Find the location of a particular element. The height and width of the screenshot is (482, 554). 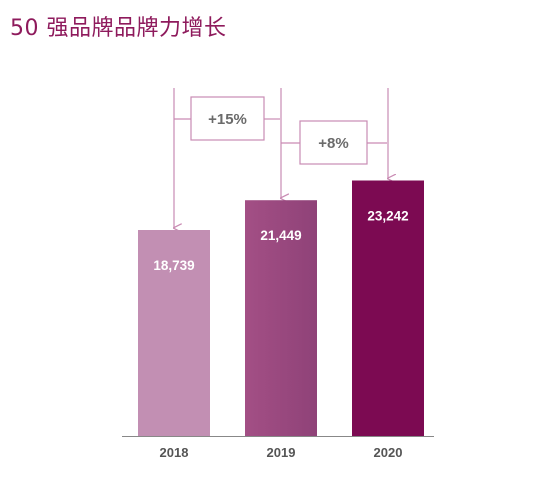

chart-title: 50 强品牌品牌力增长 is located at coordinates (118, 28).